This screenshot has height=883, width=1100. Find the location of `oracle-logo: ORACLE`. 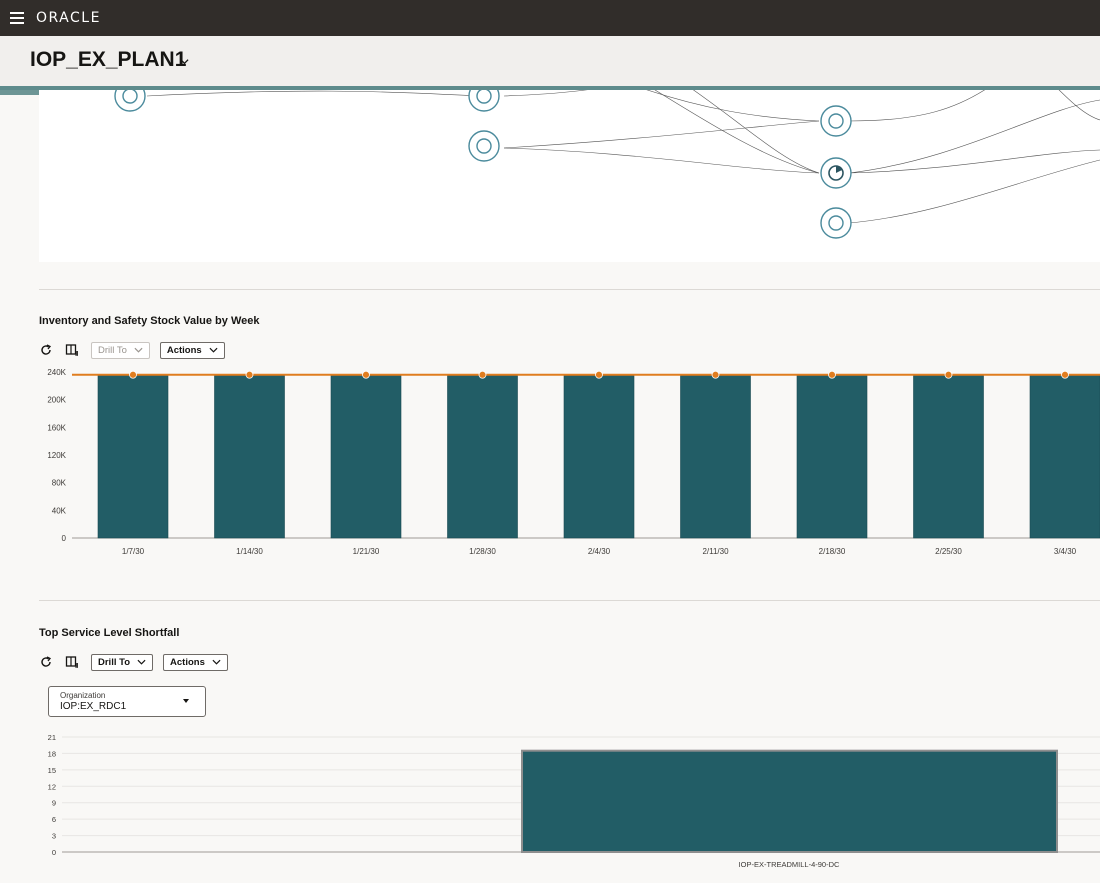

oracle-logo: ORACLE is located at coordinates (68, 18).